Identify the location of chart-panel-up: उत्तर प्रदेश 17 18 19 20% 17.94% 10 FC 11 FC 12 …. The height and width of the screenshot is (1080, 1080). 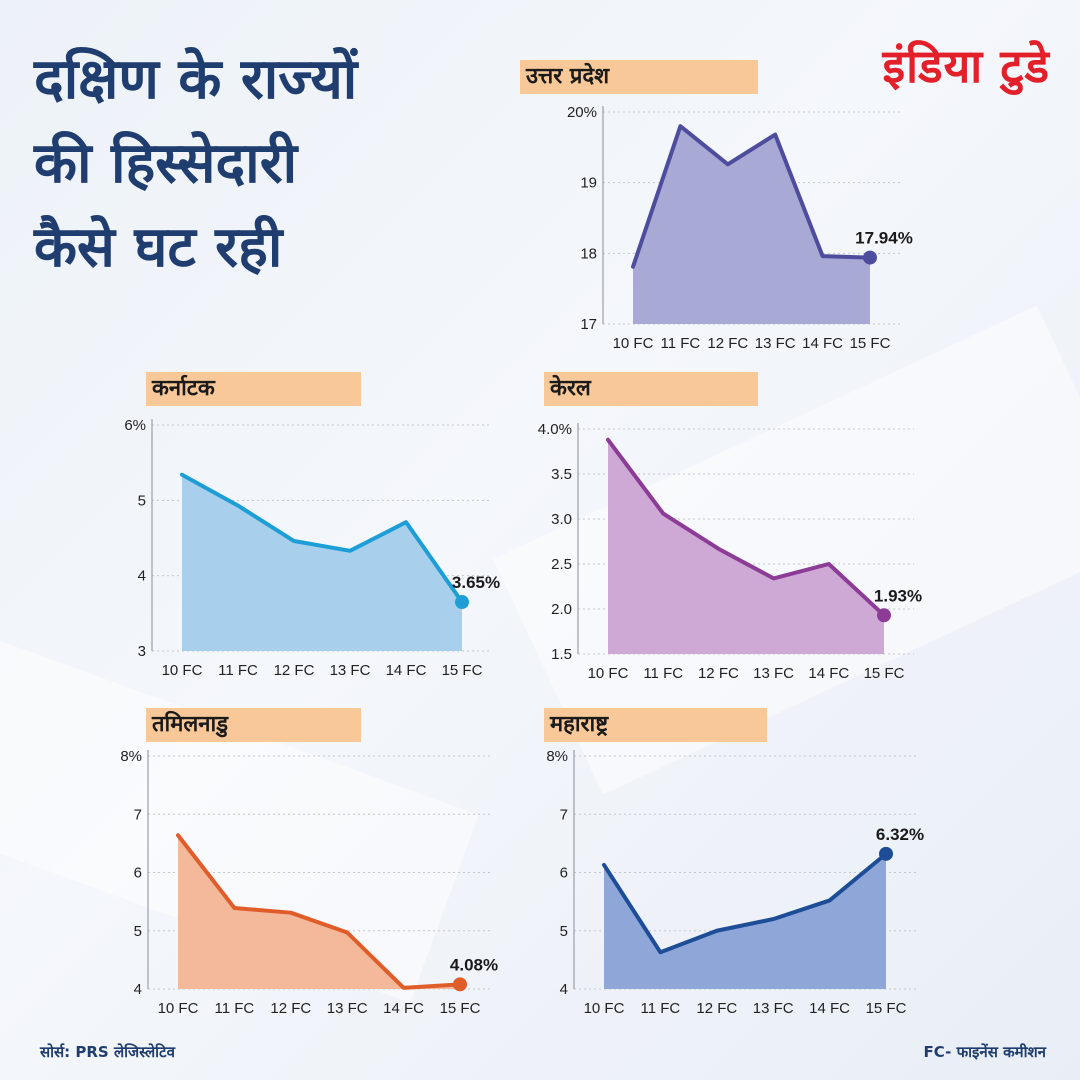
(730, 210).